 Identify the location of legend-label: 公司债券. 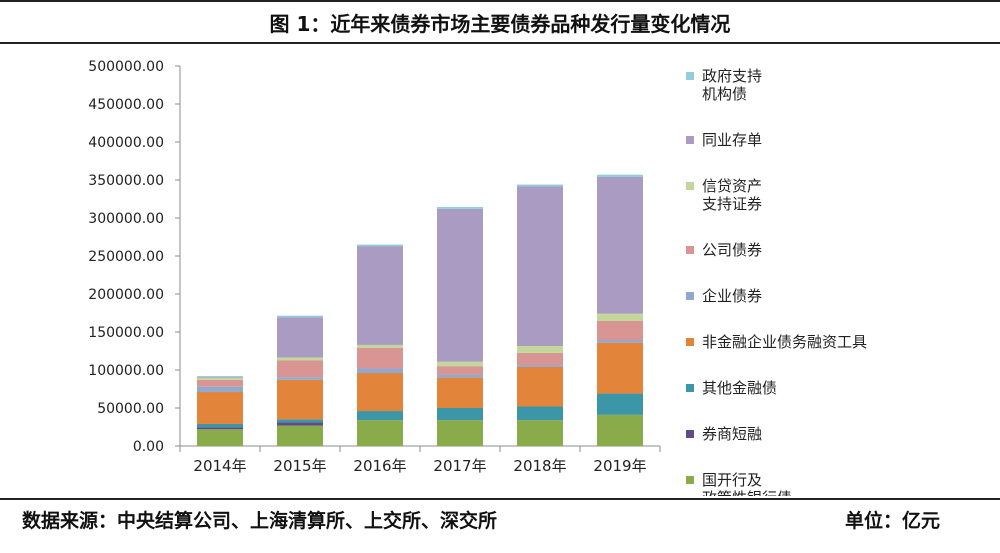
(732, 250).